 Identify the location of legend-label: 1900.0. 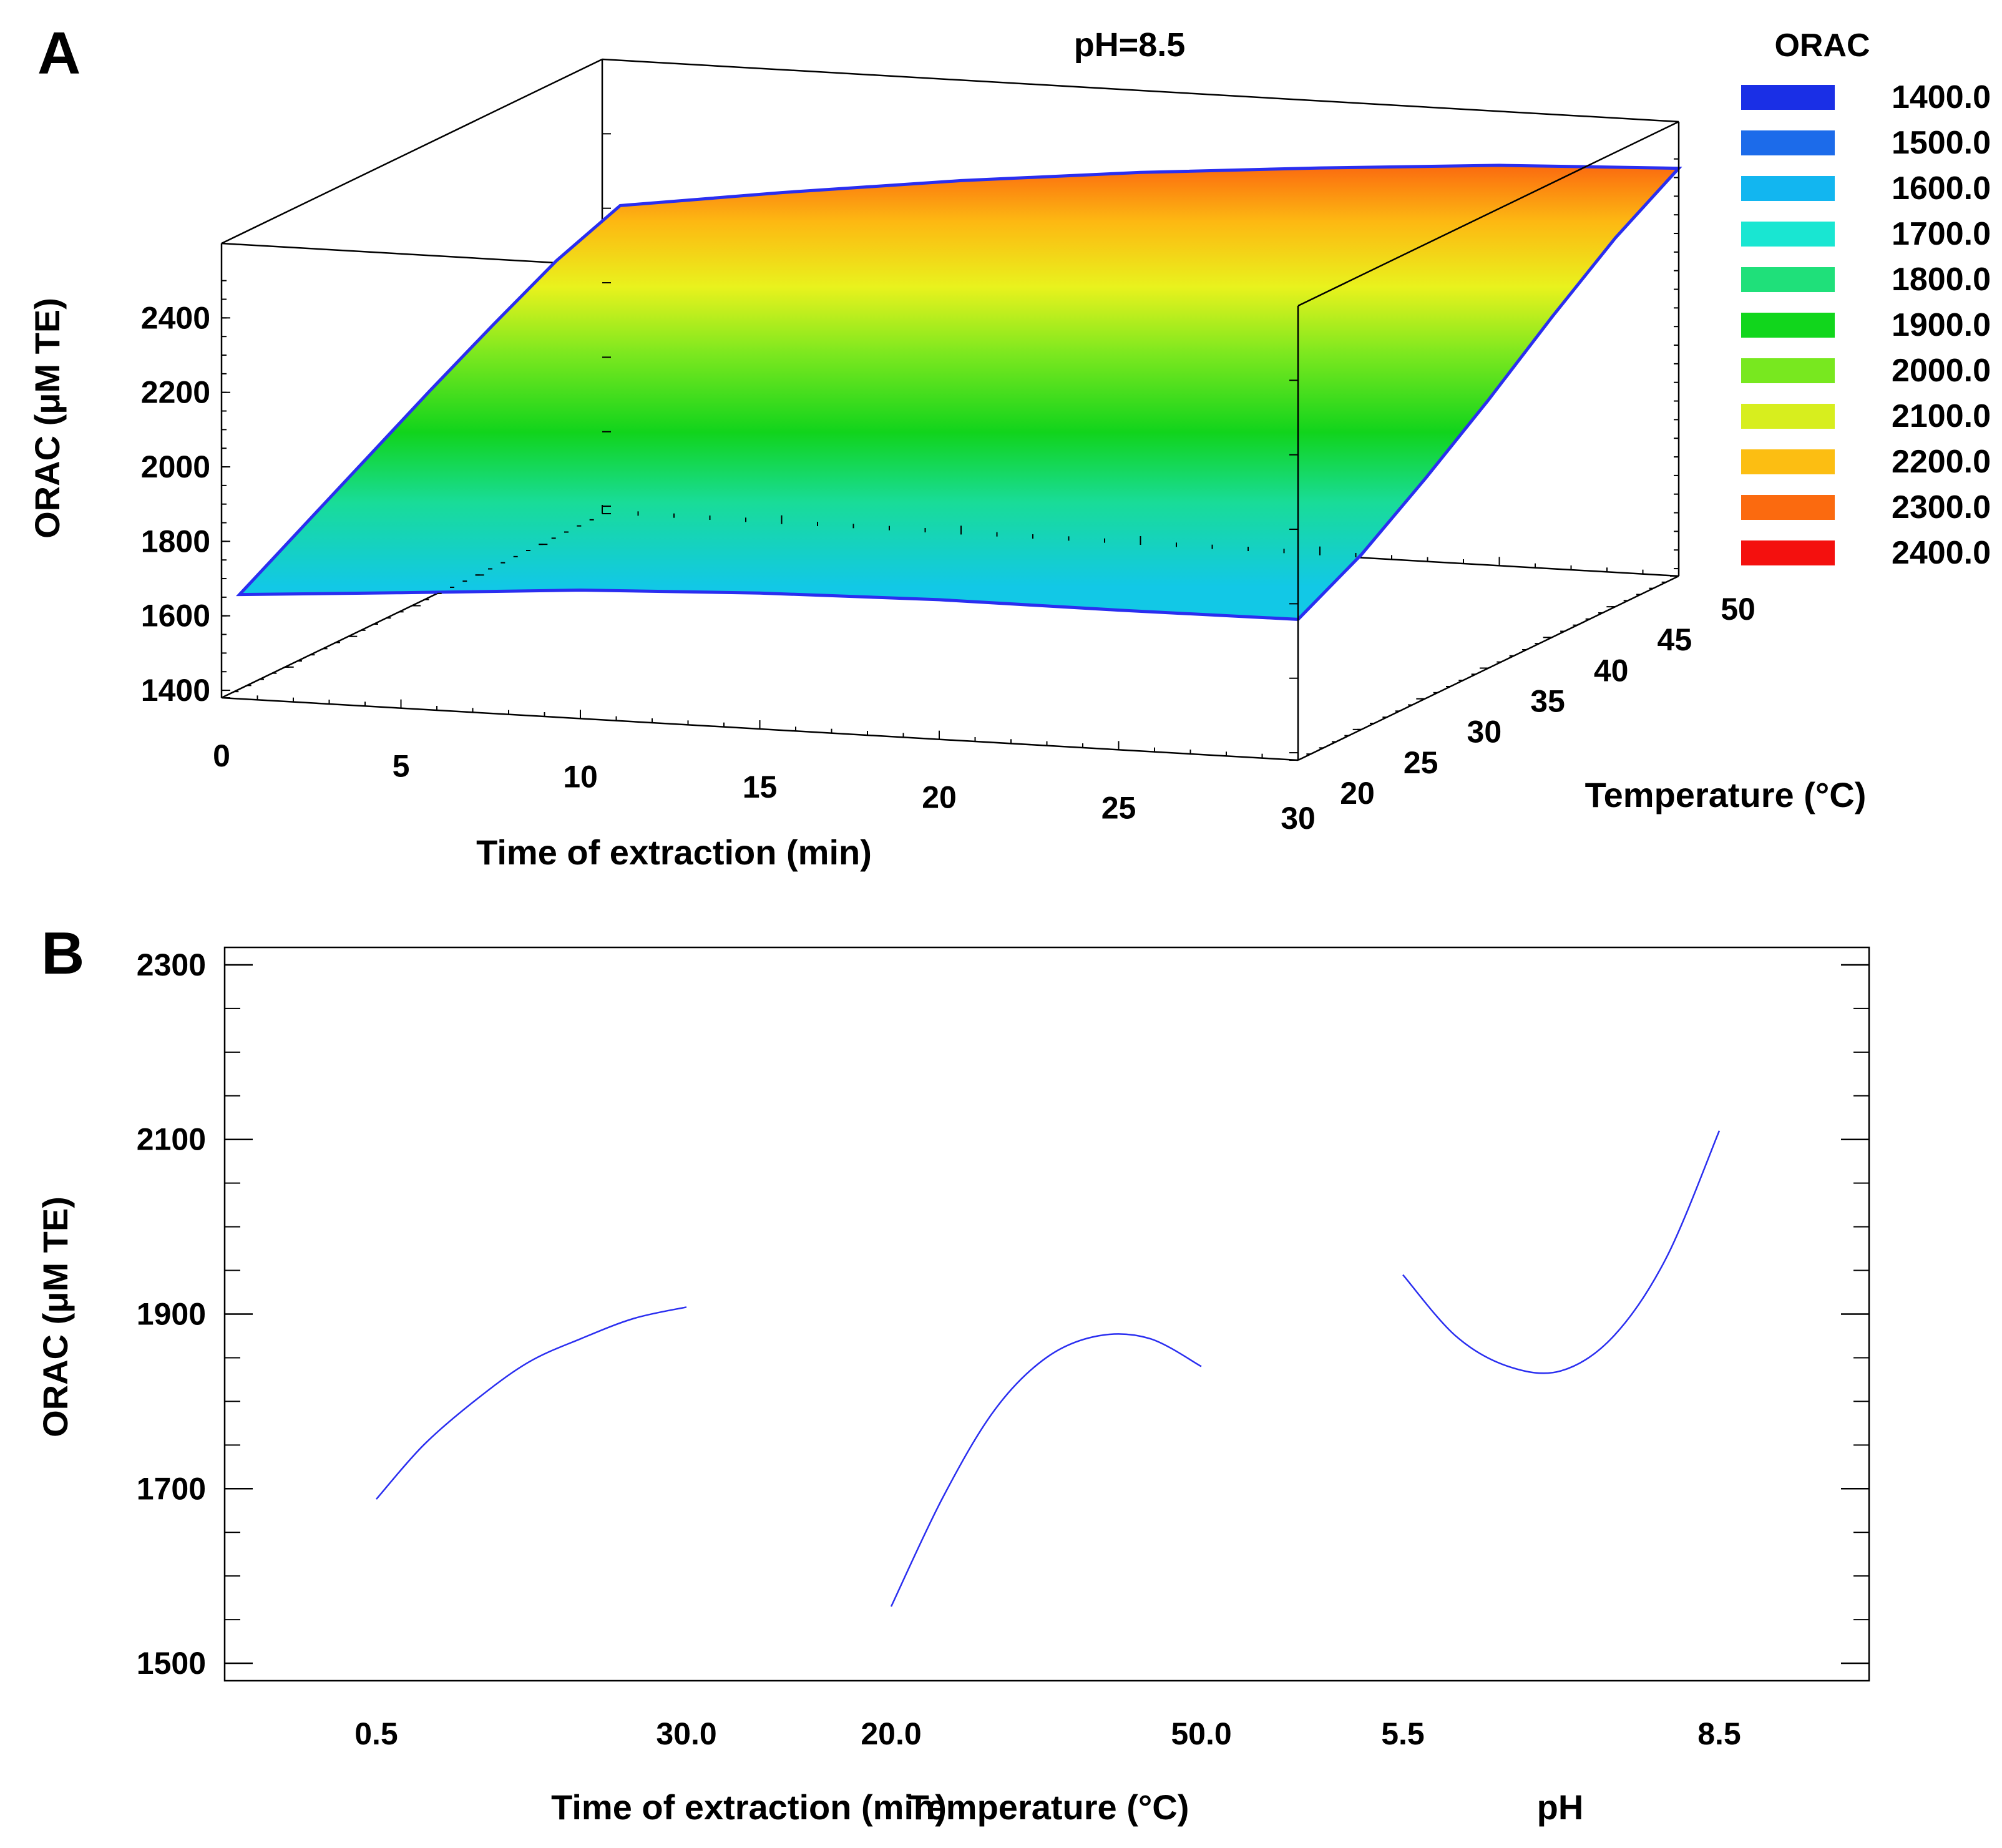
(1941, 325).